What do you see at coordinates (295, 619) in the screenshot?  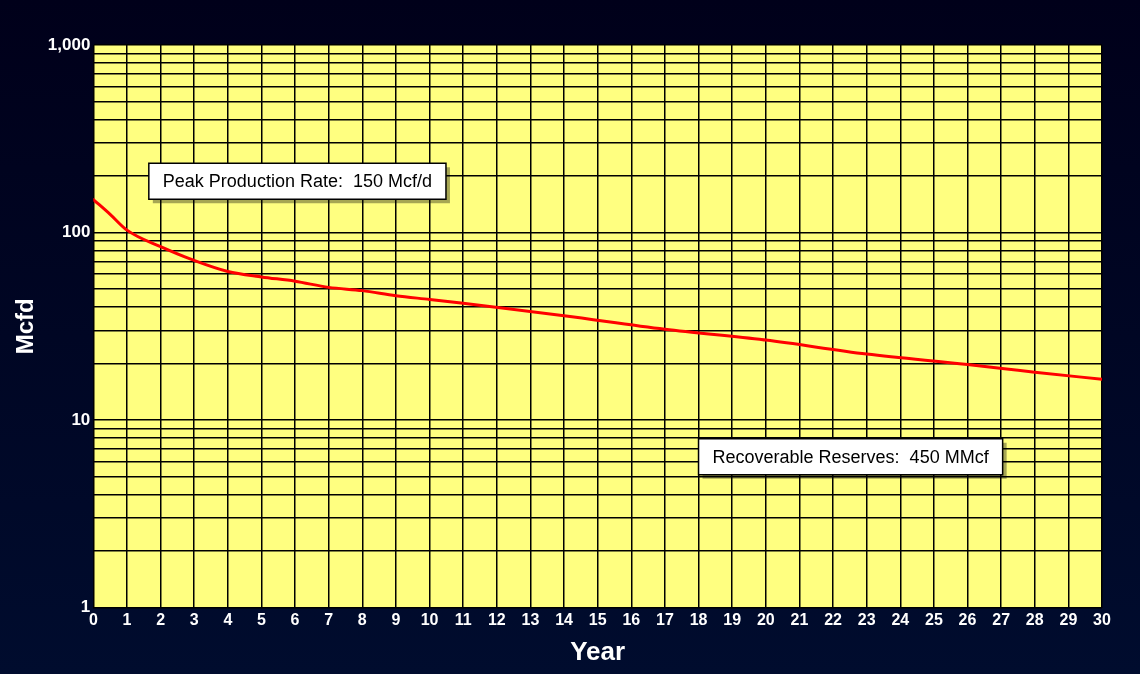 I see `x-tick-label: 6` at bounding box center [295, 619].